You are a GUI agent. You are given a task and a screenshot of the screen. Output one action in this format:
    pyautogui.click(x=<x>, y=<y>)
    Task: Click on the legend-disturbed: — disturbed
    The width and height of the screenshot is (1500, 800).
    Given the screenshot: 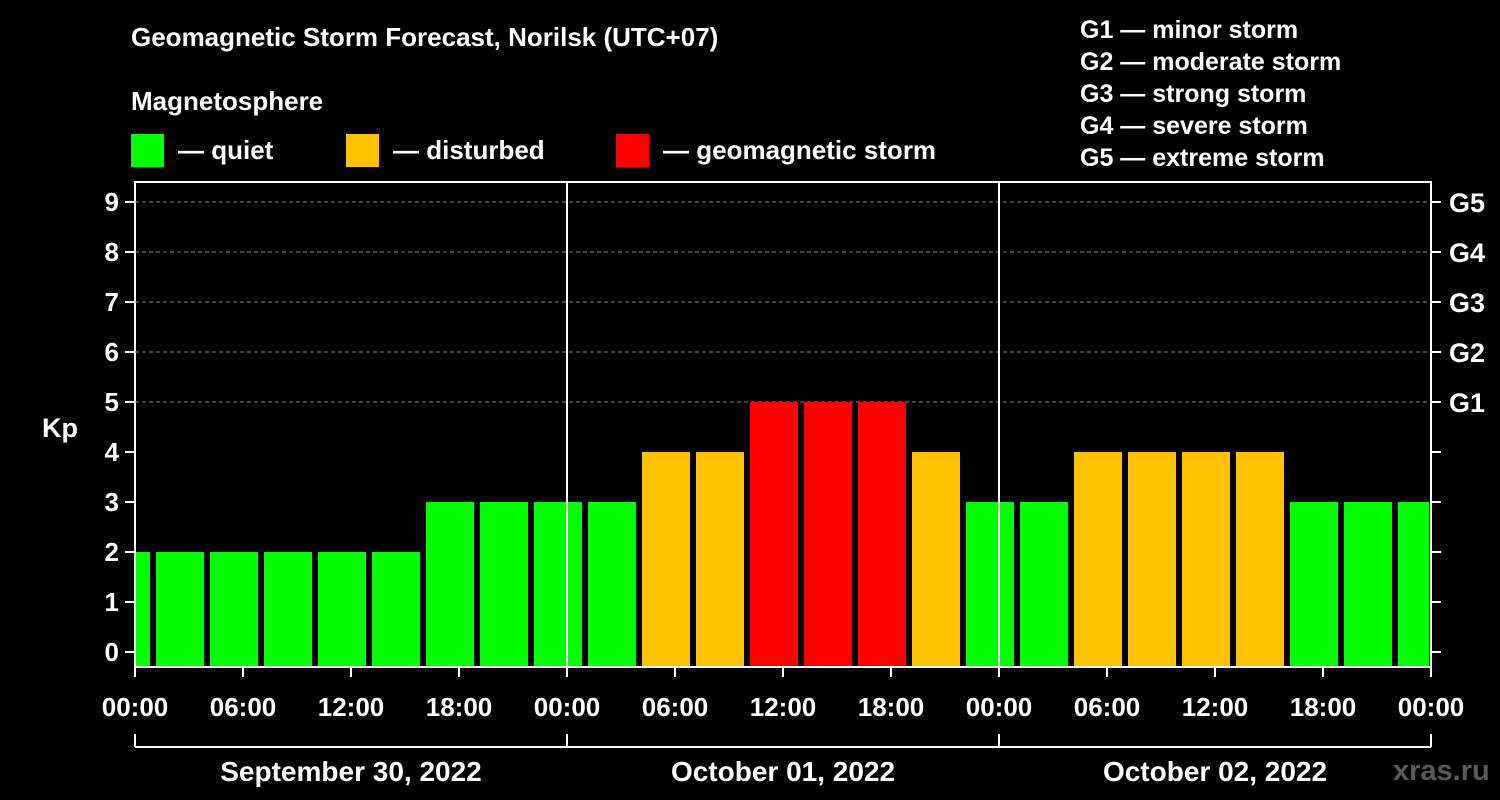 What is the action you would take?
    pyautogui.click(x=445, y=150)
    